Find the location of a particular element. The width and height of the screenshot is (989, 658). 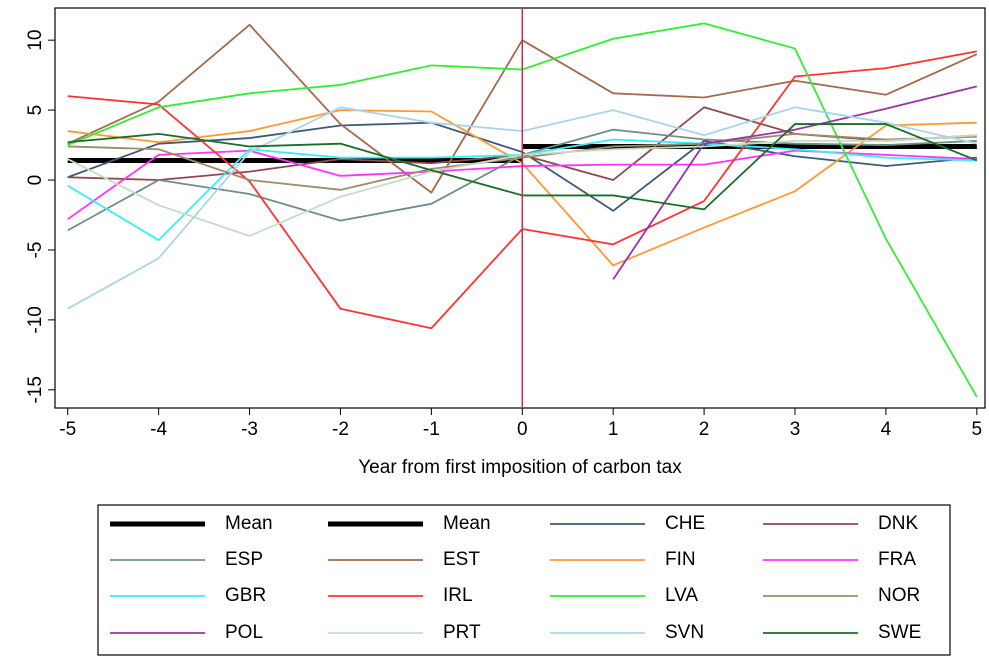

x-tick-label: 1 is located at coordinates (613, 429).